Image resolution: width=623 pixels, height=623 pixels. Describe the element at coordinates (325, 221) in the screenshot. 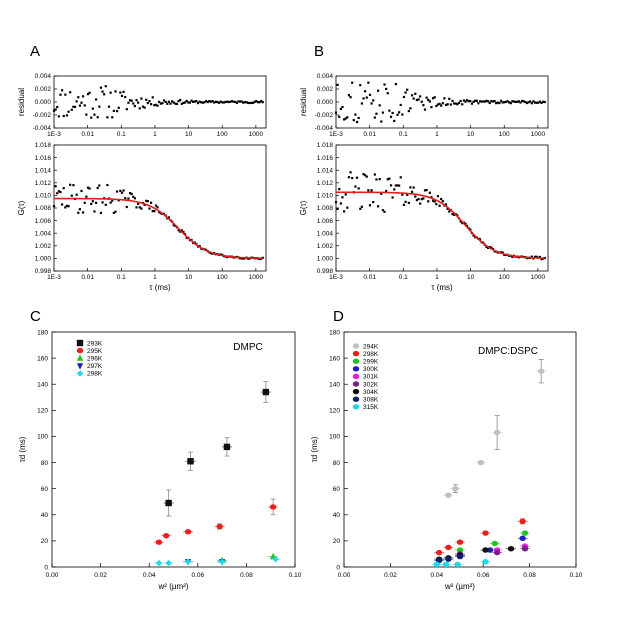

I see `y-tick-label: 1.006` at that location.